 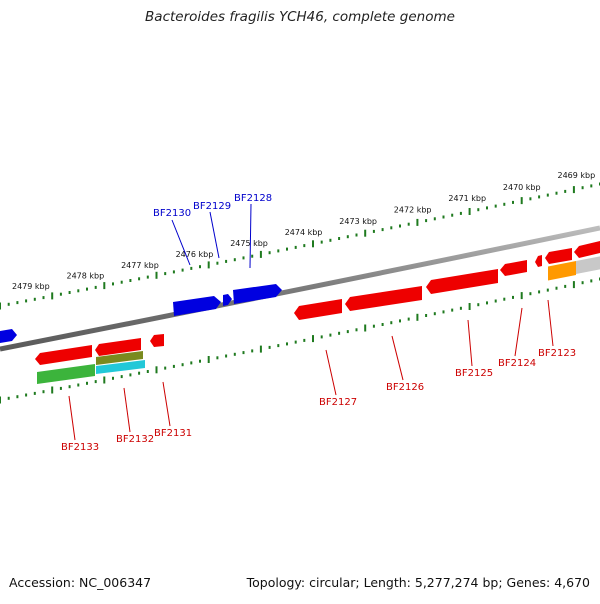 What do you see at coordinates (63, 355) in the screenshot?
I see `gene-BF2133` at bounding box center [63, 355].